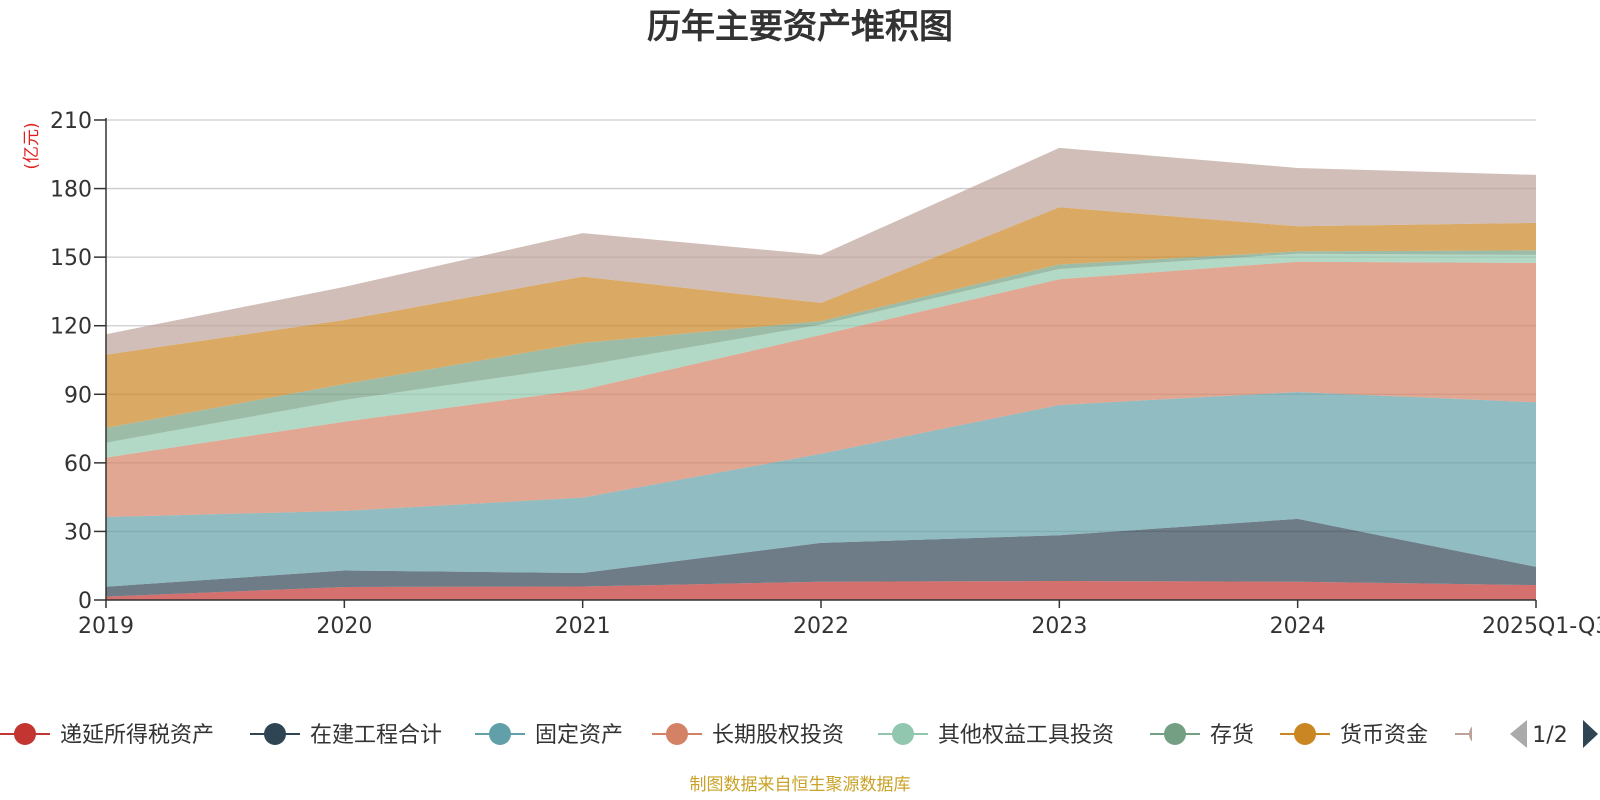 Image resolution: width=1600 pixels, height=800 pixels. Describe the element at coordinates (579, 735) in the screenshot. I see `legend-label: 固定资产` at that location.